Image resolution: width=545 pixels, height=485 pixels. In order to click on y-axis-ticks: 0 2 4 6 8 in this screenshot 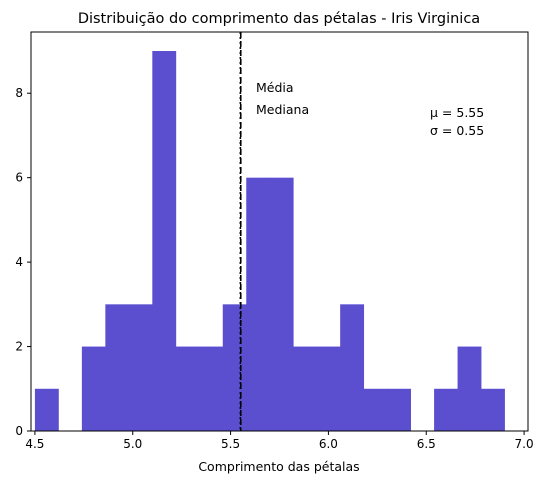, I will do `click(23, 262)`.